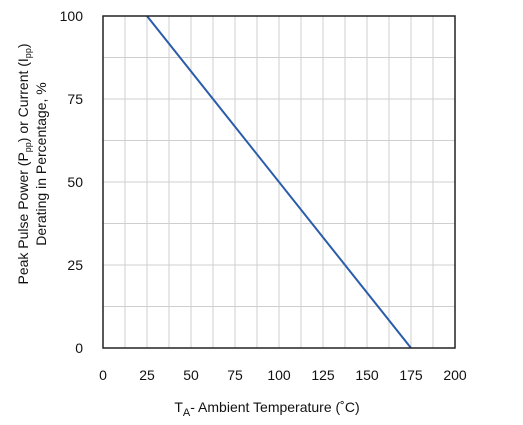 This screenshot has height=425, width=523. Describe the element at coordinates (191, 375) in the screenshot. I see `x-tick-label: 50` at that location.